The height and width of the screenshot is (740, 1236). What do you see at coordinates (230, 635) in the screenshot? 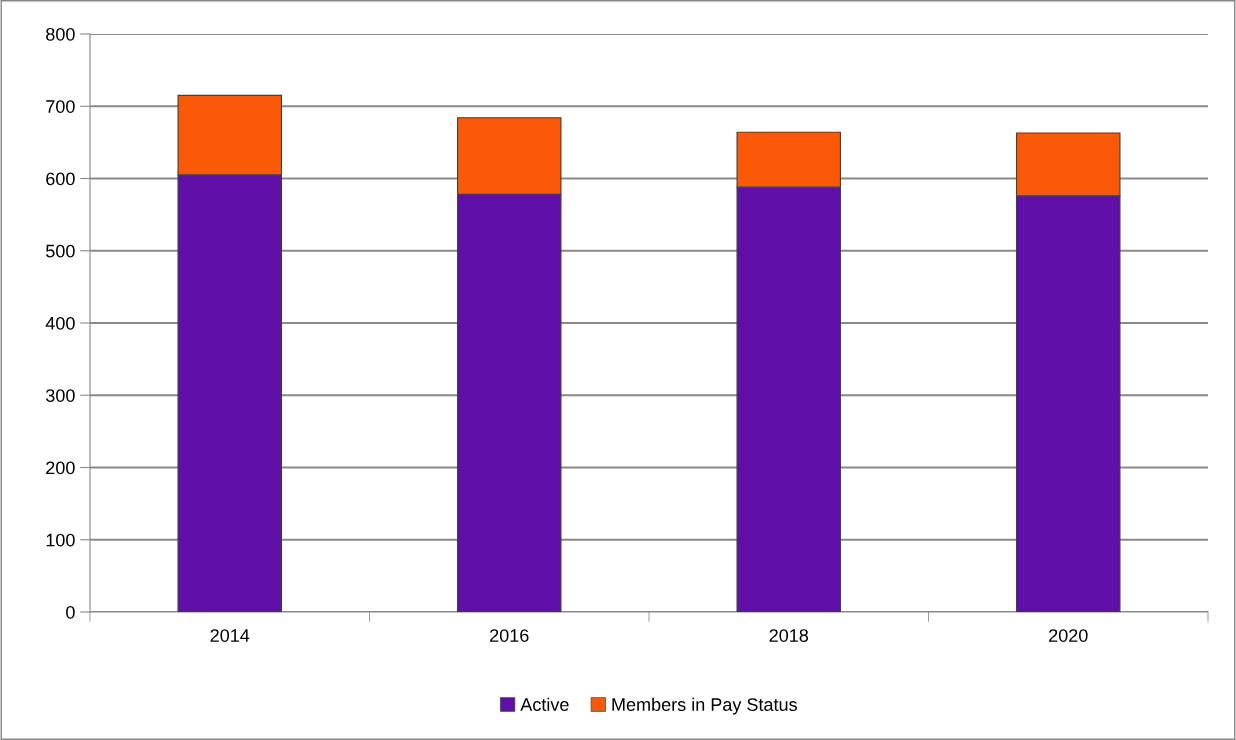
I see `x-tick-label: 2014` at bounding box center [230, 635].